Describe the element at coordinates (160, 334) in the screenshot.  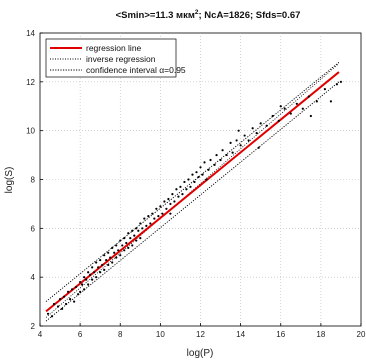
I see `x-tick-label: 10` at that location.